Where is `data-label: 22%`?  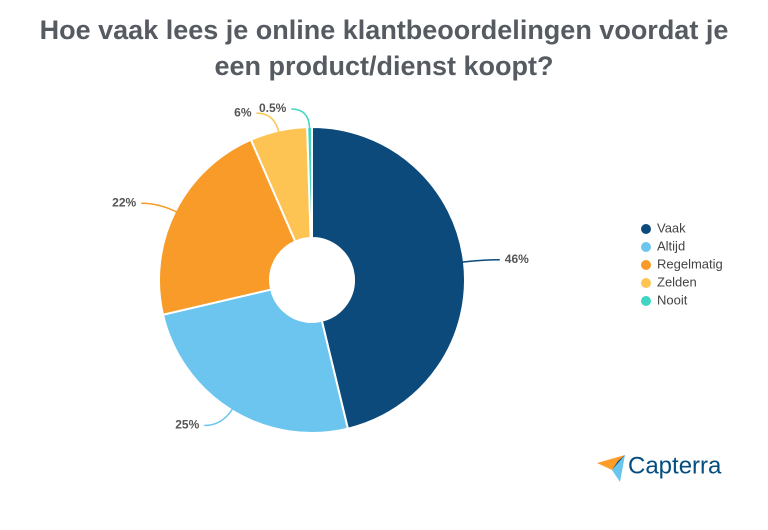 data-label: 22% is located at coordinates (124, 202).